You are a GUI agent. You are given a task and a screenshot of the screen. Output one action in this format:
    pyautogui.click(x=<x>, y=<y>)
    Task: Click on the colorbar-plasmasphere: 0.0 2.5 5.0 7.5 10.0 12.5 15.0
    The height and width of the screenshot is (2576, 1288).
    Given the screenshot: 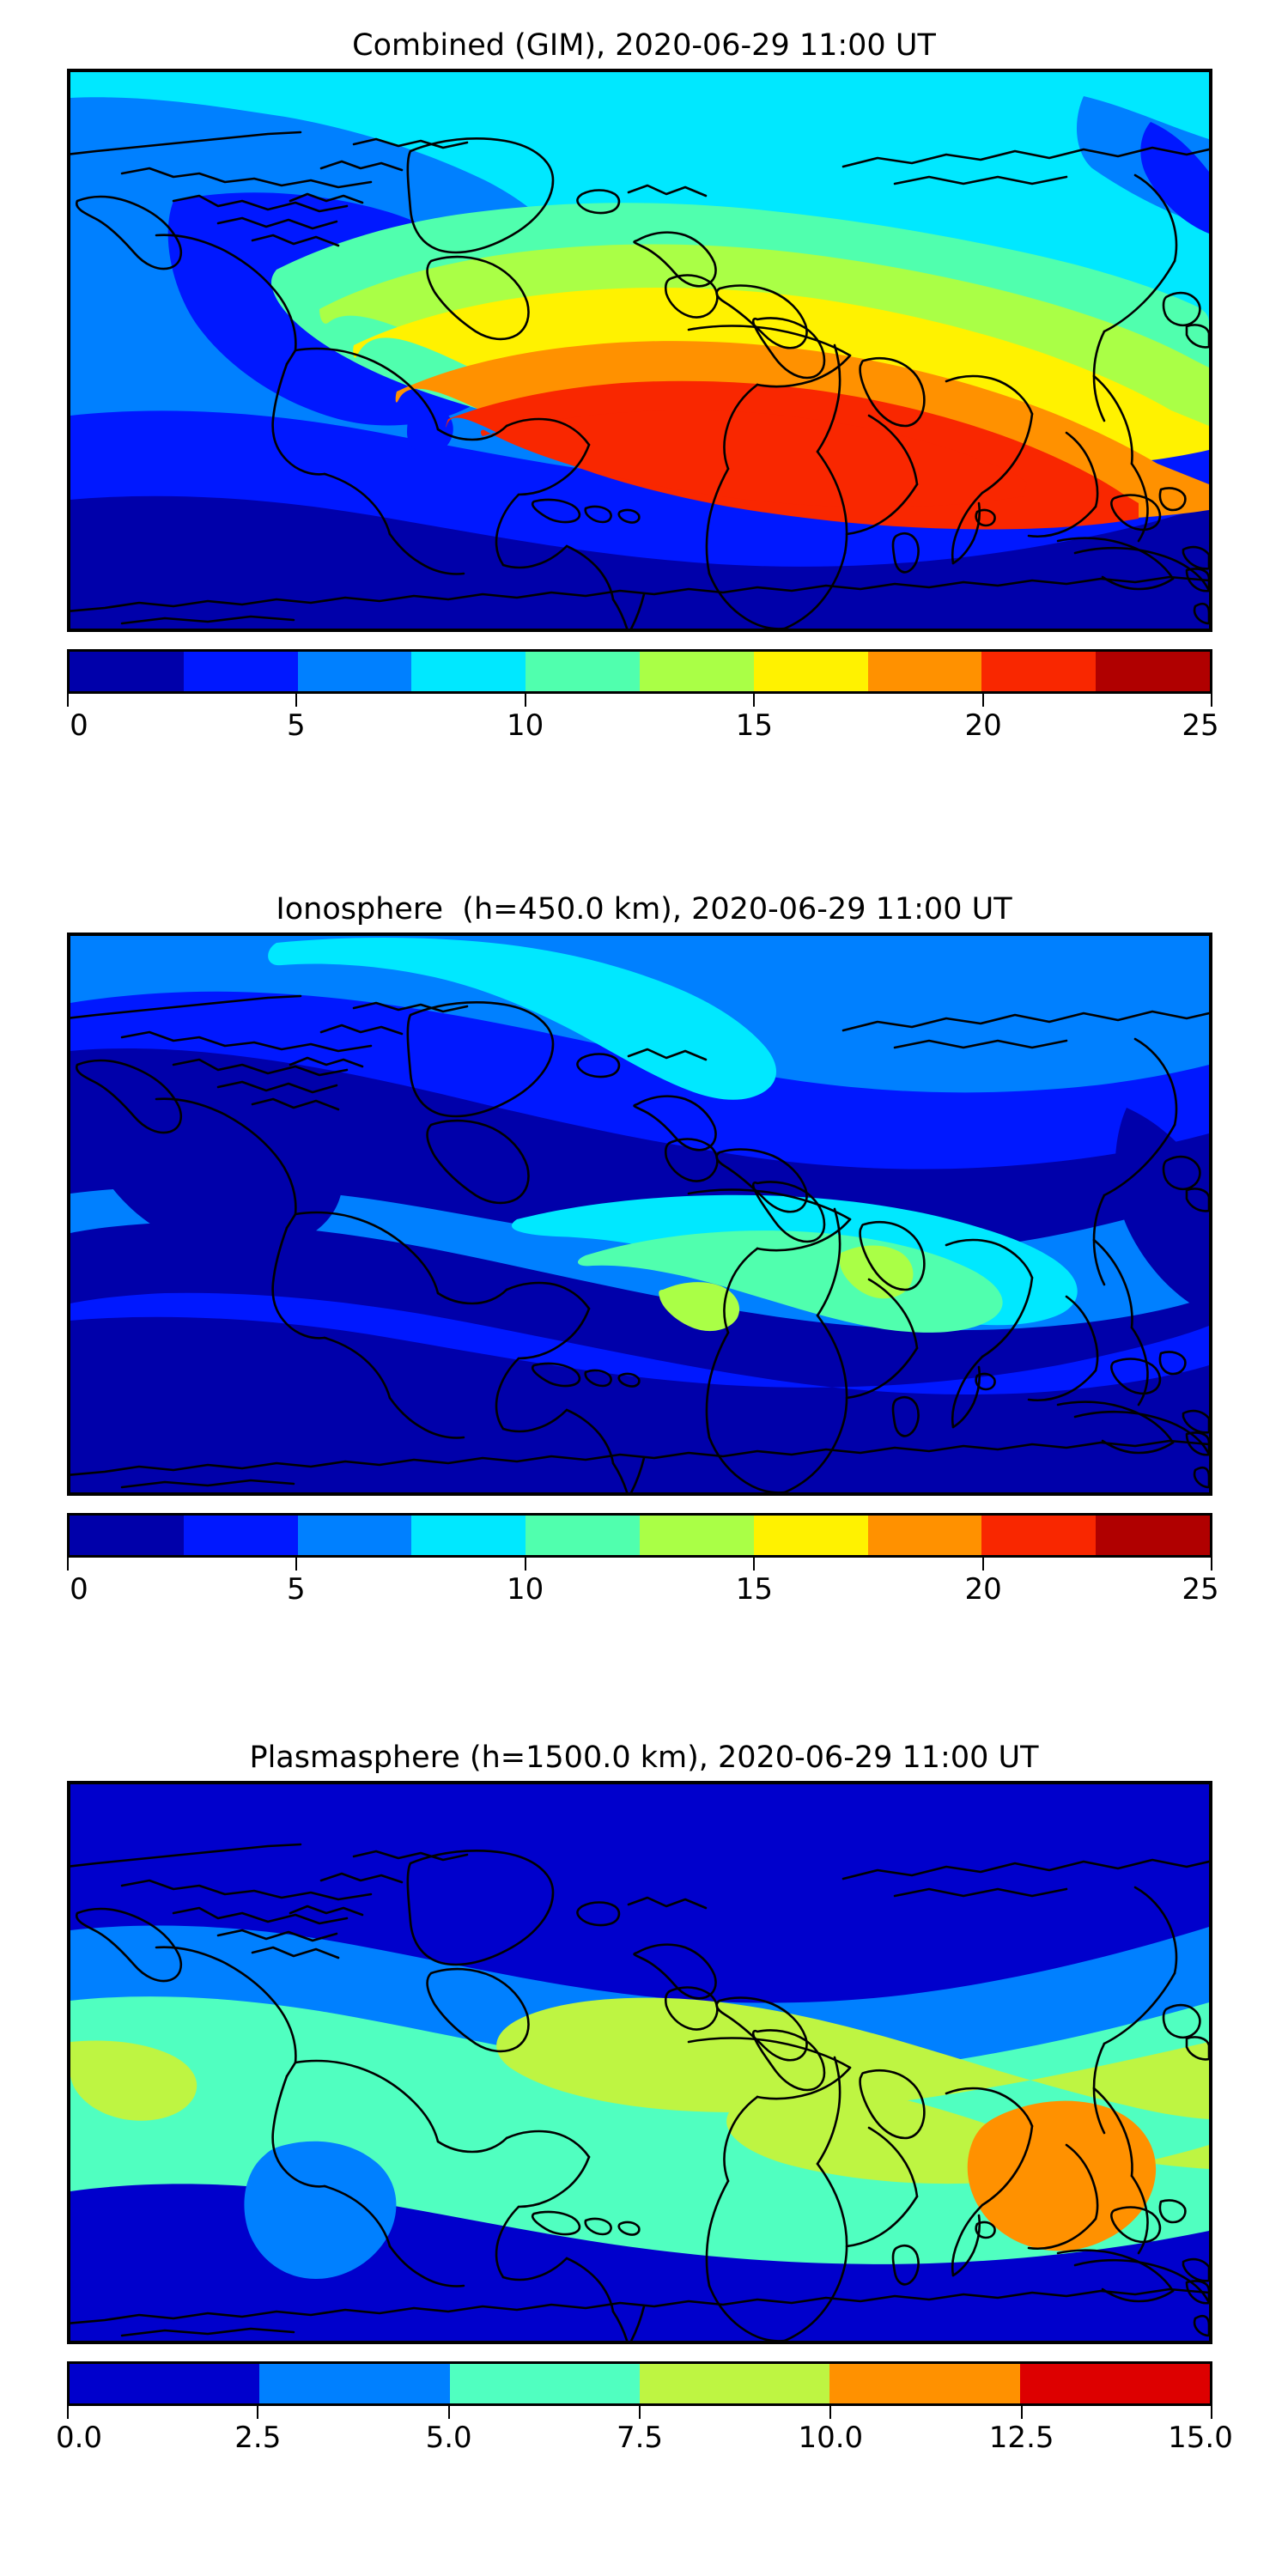 What is the action you would take?
    pyautogui.click(x=644, y=2408)
    